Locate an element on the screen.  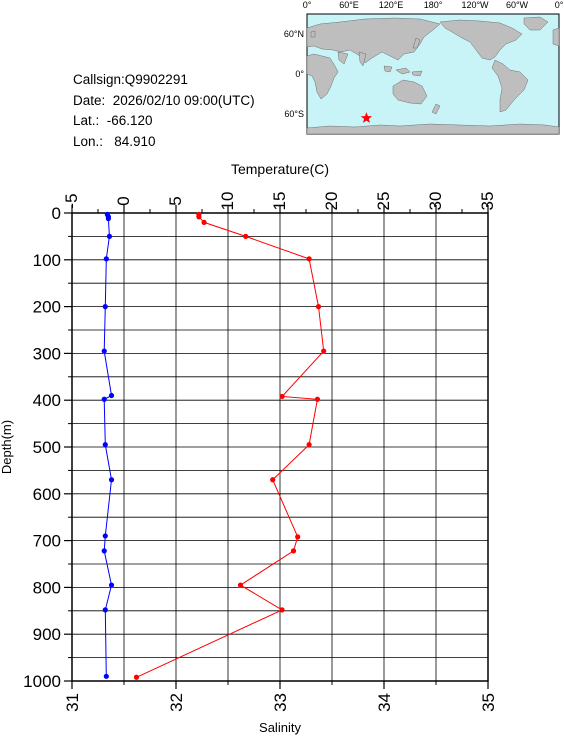
depth-tick-label: 800 is located at coordinates (47, 587).